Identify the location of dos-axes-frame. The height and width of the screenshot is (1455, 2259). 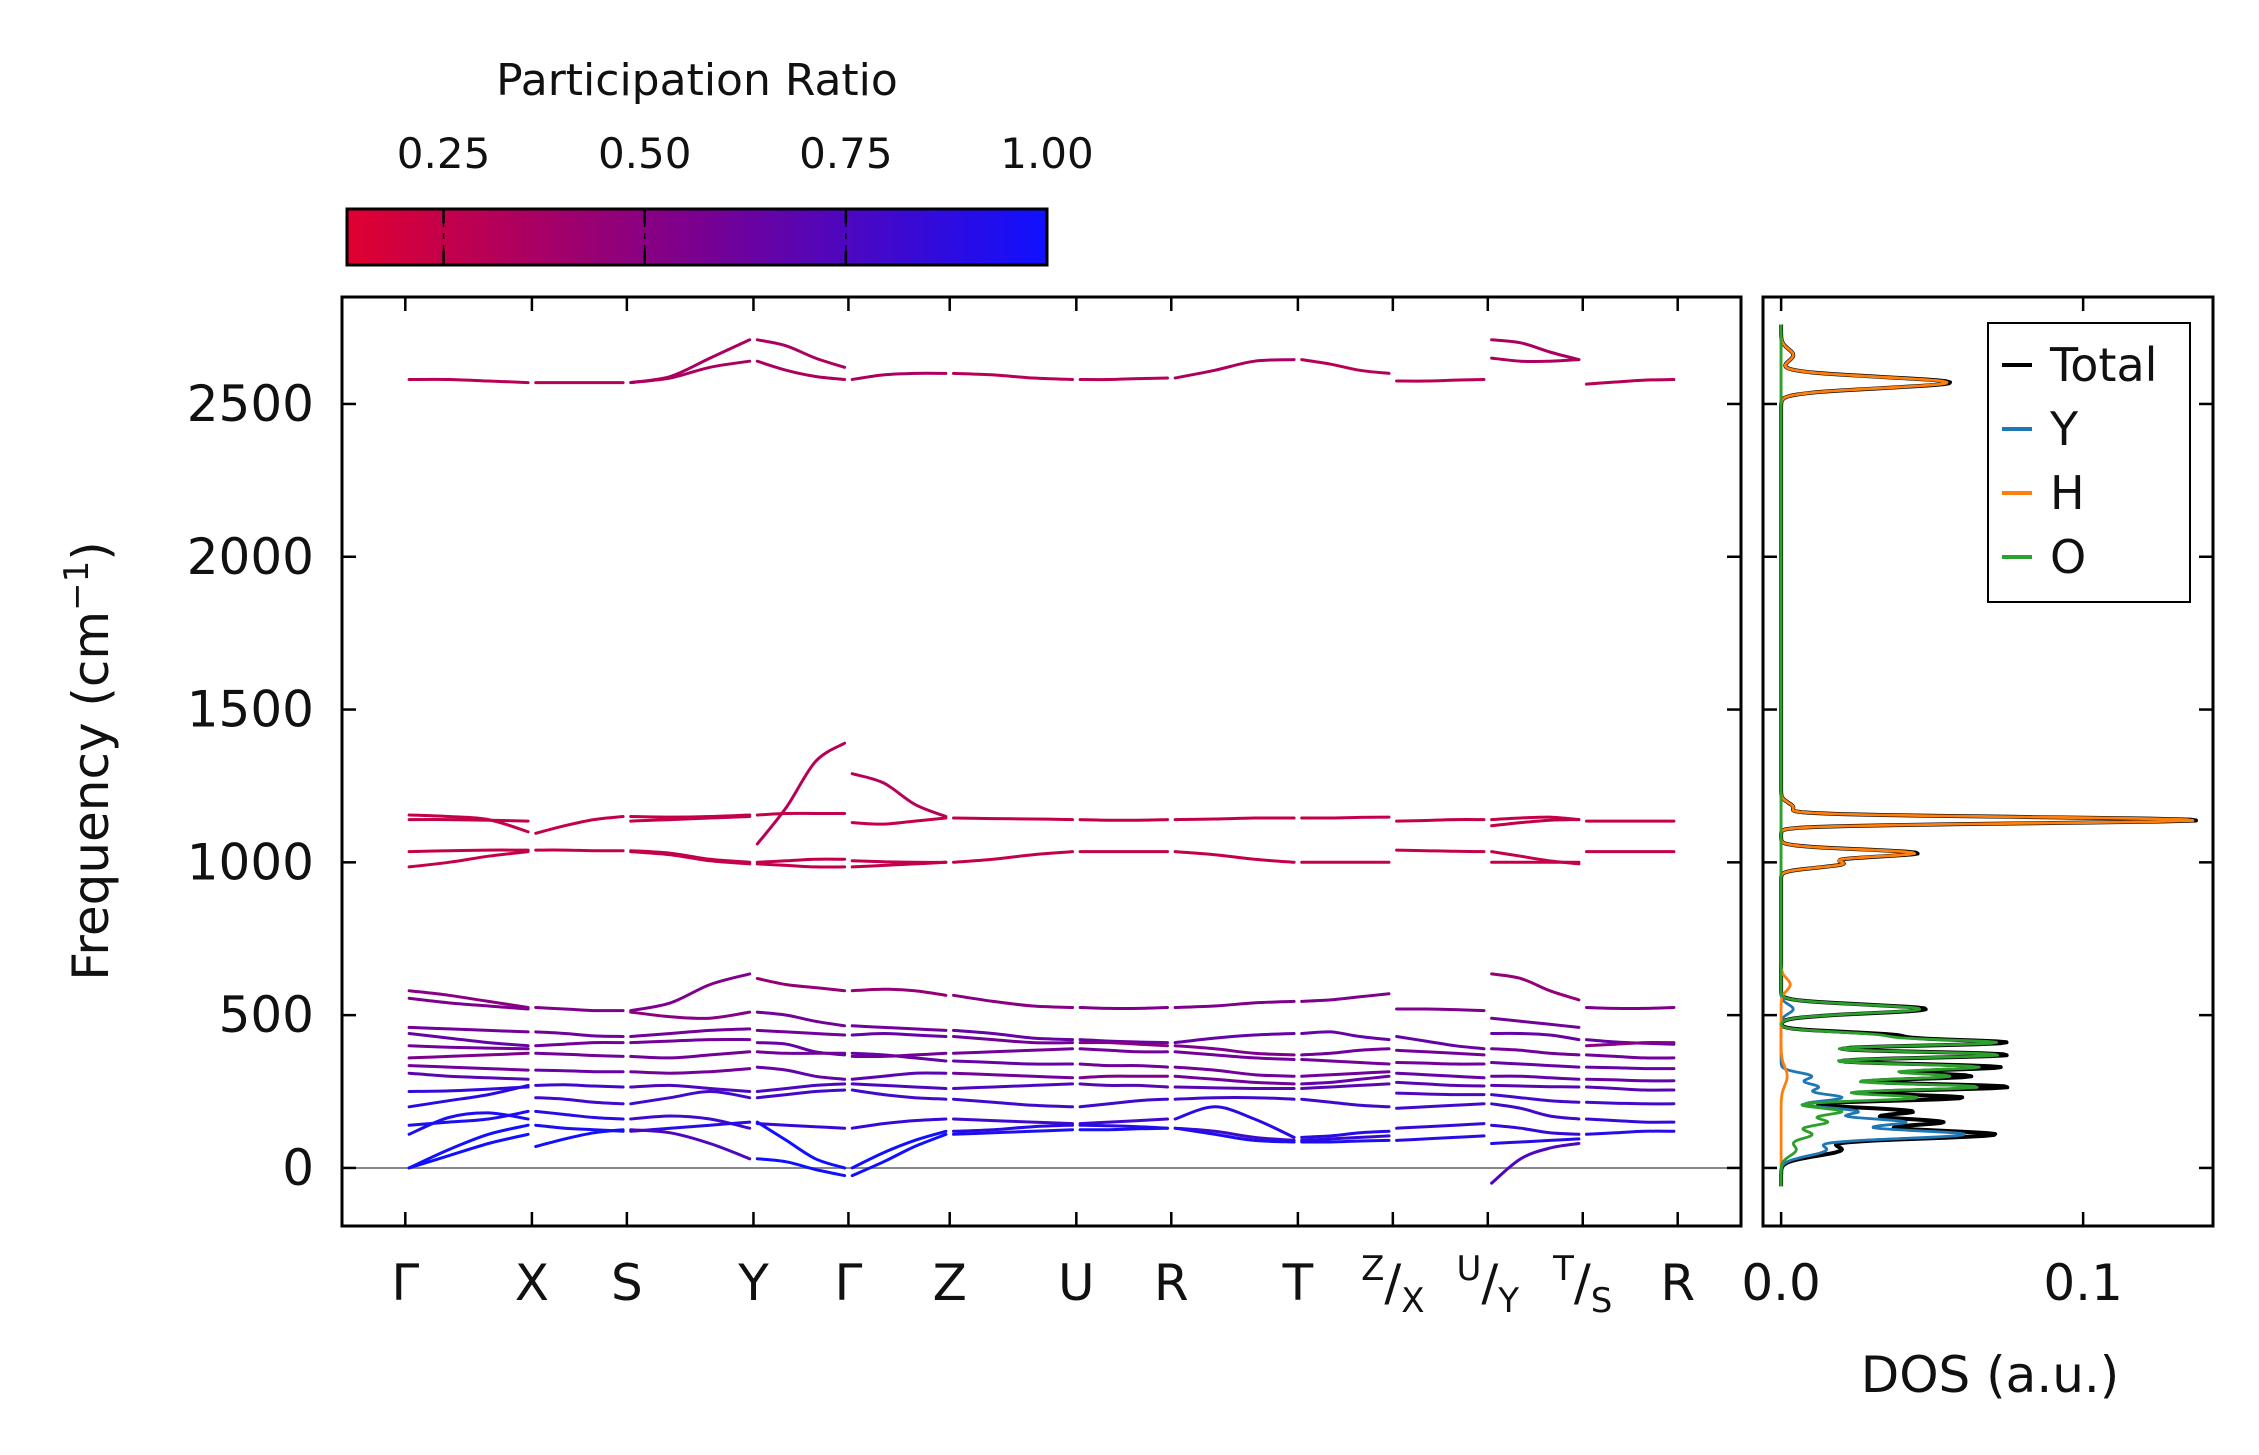
(1988, 761).